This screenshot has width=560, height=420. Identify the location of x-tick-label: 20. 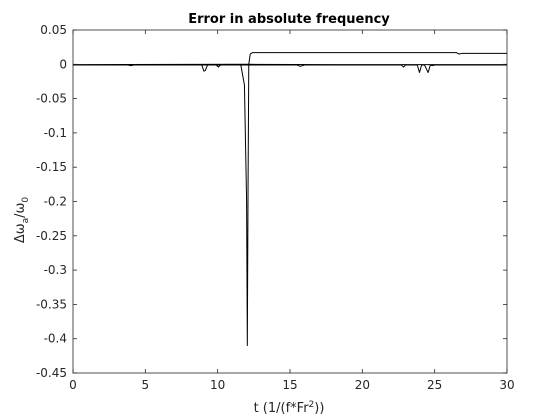
(362, 385).